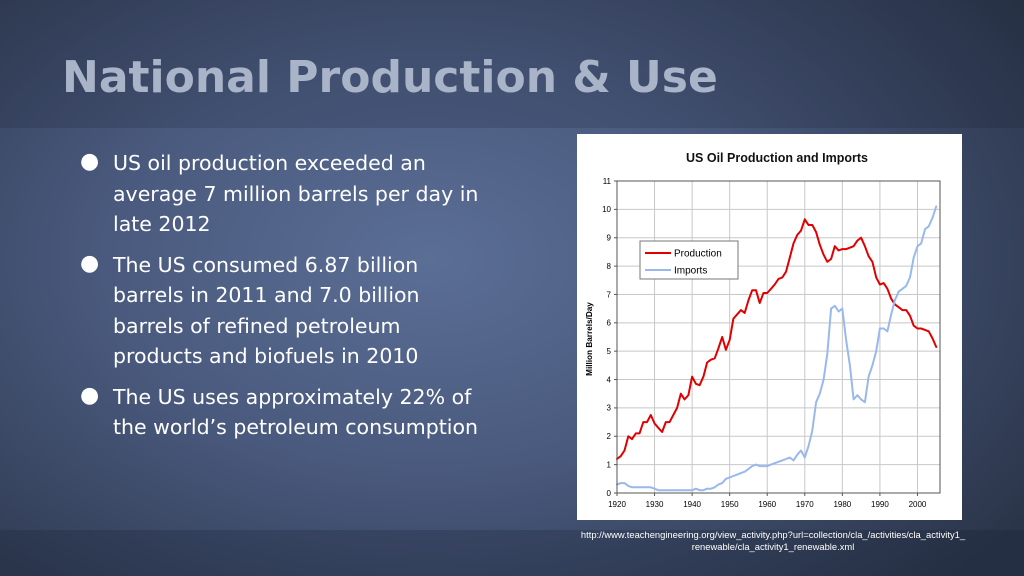  What do you see at coordinates (390, 77) in the screenshot?
I see `slide-title: National Production & Use` at bounding box center [390, 77].